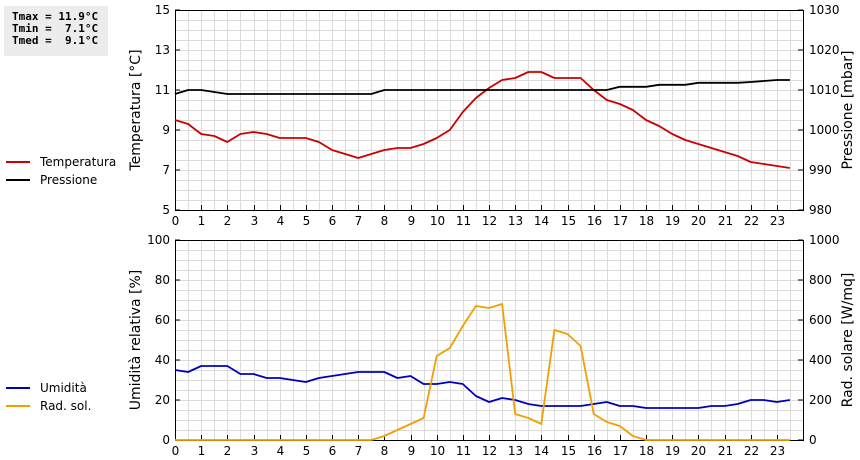  I want to click on y-tick-label: 80, so click(162, 280).